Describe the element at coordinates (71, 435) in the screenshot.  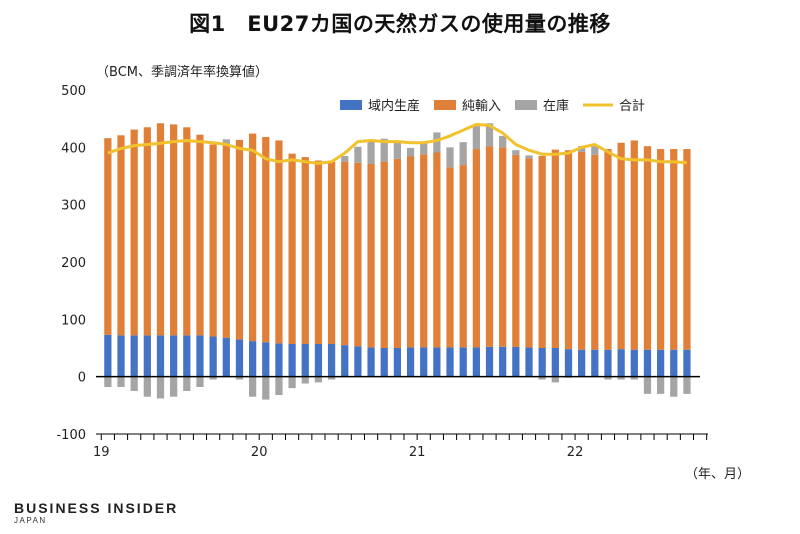
I see `y-tick-label: -100` at that location.